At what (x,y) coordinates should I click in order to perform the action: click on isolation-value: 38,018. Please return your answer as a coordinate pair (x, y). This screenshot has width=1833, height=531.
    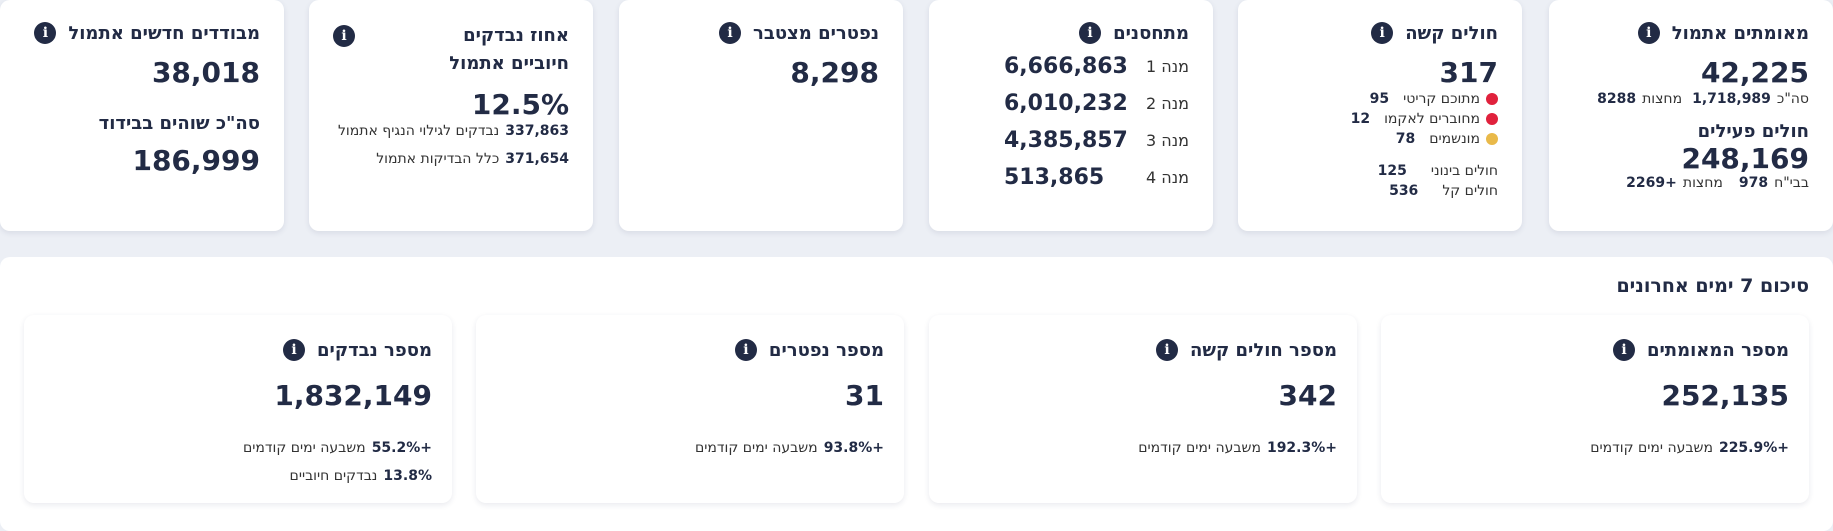
    Looking at the image, I should click on (205, 72).